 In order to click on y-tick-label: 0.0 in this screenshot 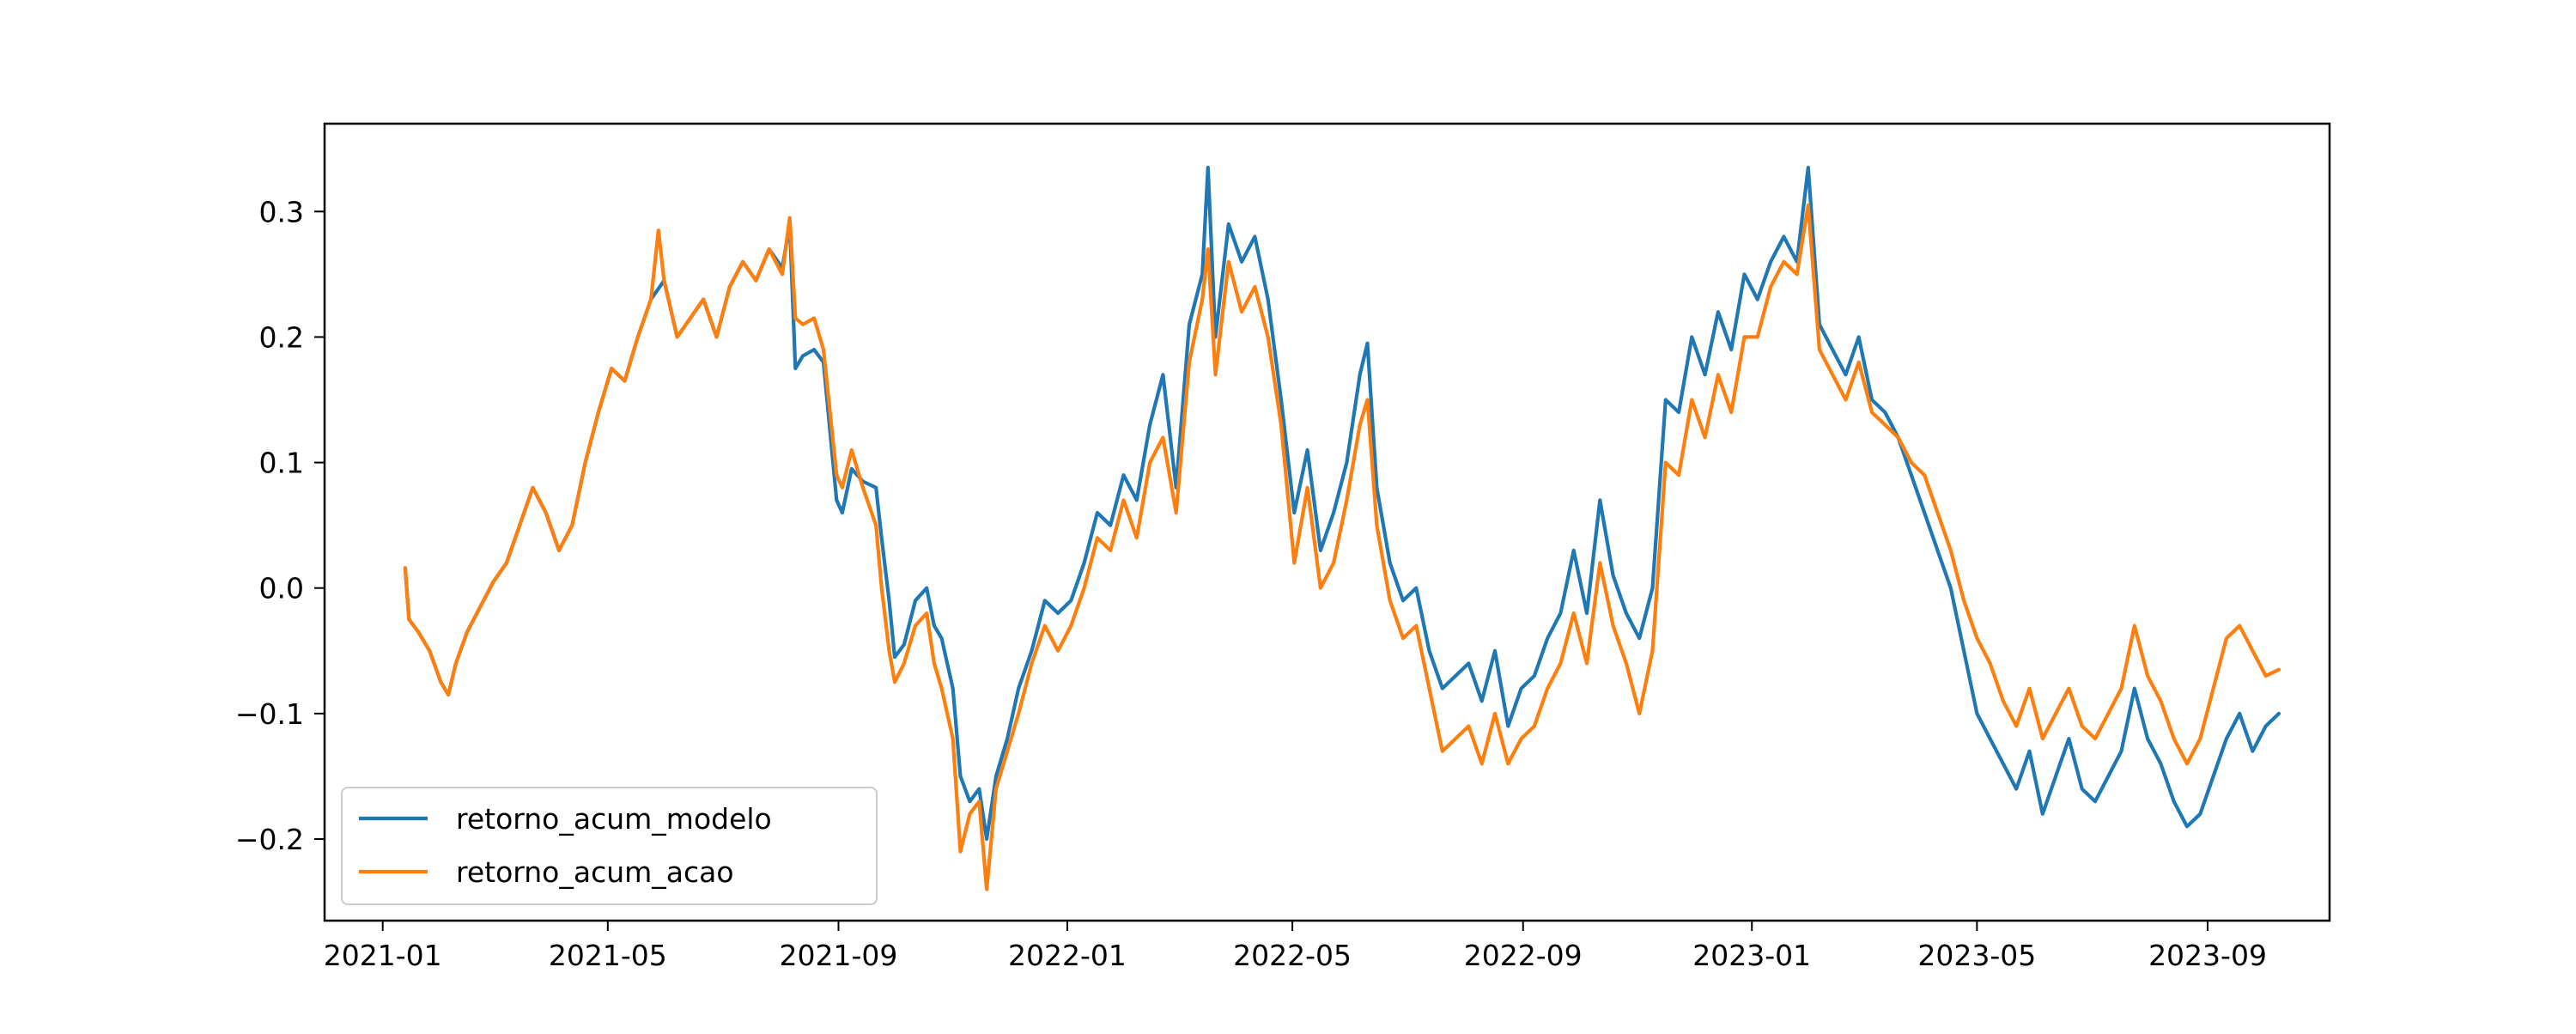, I will do `click(281, 589)`.